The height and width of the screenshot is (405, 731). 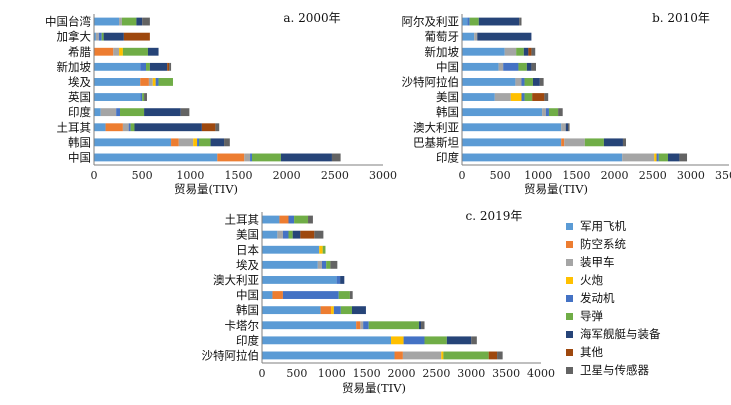 What do you see at coordinates (691, 175) in the screenshot?
I see `x-tick-label: 3000` at bounding box center [691, 175].